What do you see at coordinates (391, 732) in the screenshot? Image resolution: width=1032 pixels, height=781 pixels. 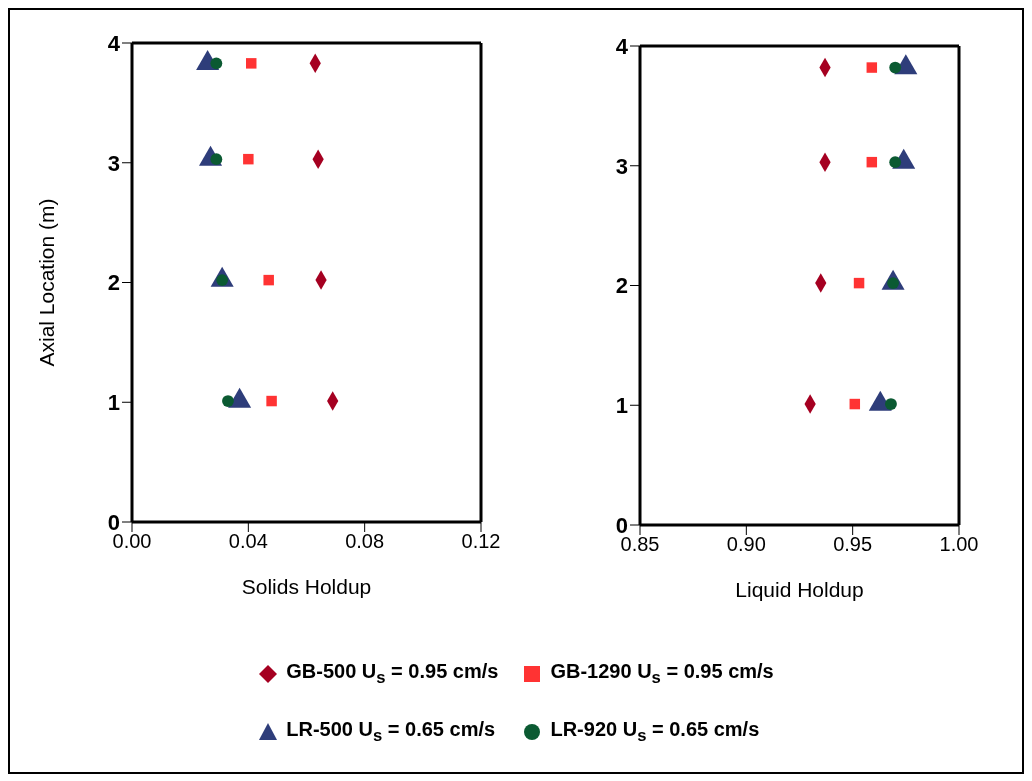 I see `legend-label: LR-500 U$_{s}$ = 0.65 cm/s` at bounding box center [391, 732].